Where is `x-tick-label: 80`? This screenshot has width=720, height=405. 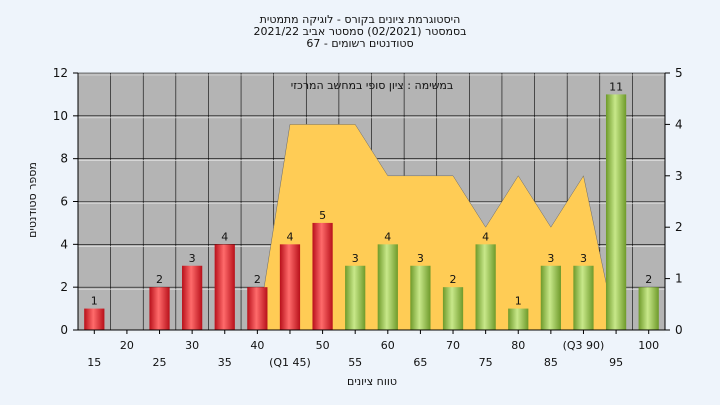
x-tick-label: 80 is located at coordinates (518, 345).